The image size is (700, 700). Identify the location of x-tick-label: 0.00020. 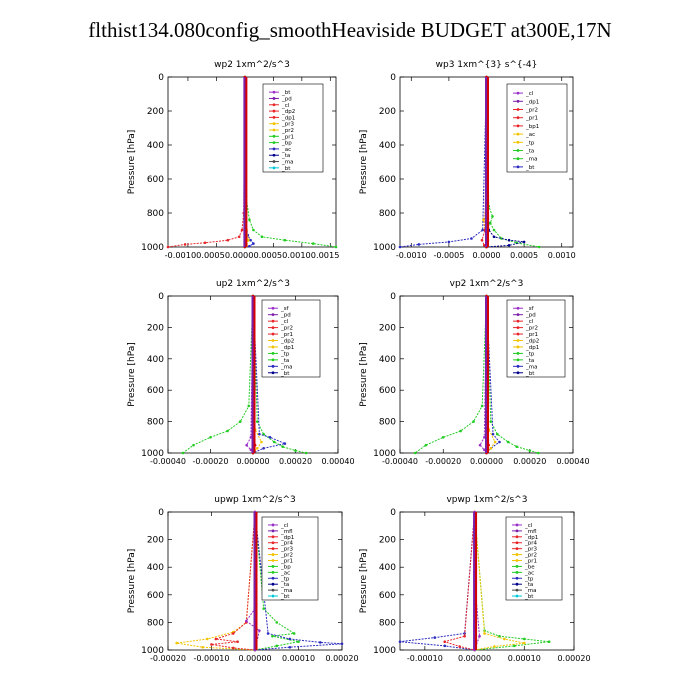
(573, 658).